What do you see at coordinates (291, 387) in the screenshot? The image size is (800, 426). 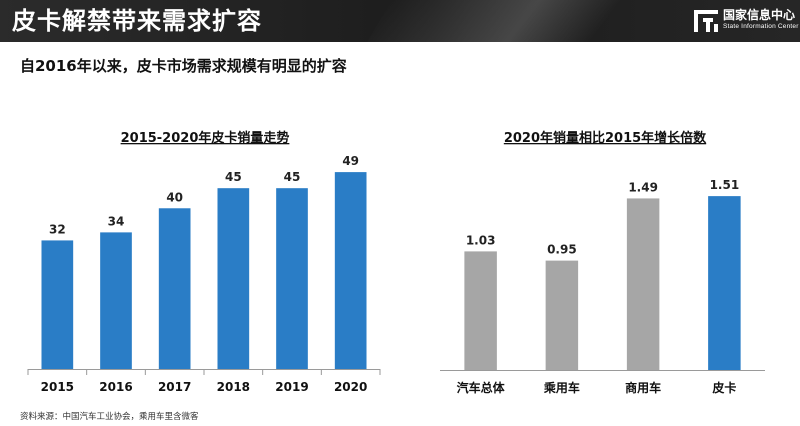 I see `x-tick-label: 2019` at bounding box center [291, 387].